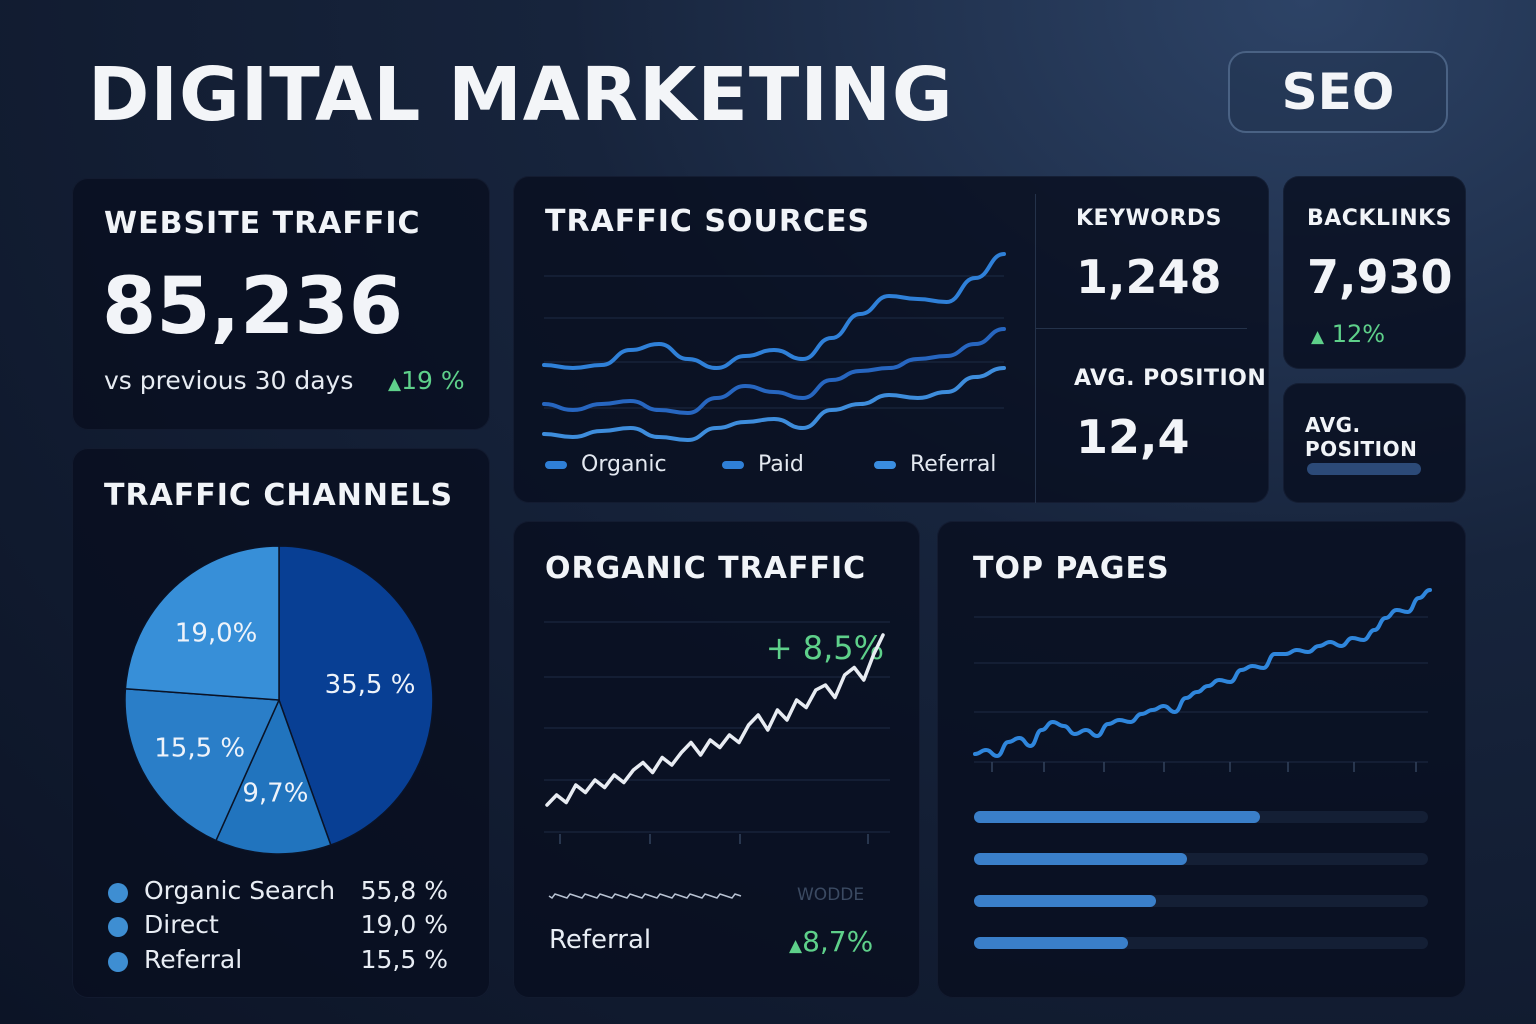 This screenshot has width=1536, height=1024. I want to click on channel-name: Organic Search, so click(240, 890).